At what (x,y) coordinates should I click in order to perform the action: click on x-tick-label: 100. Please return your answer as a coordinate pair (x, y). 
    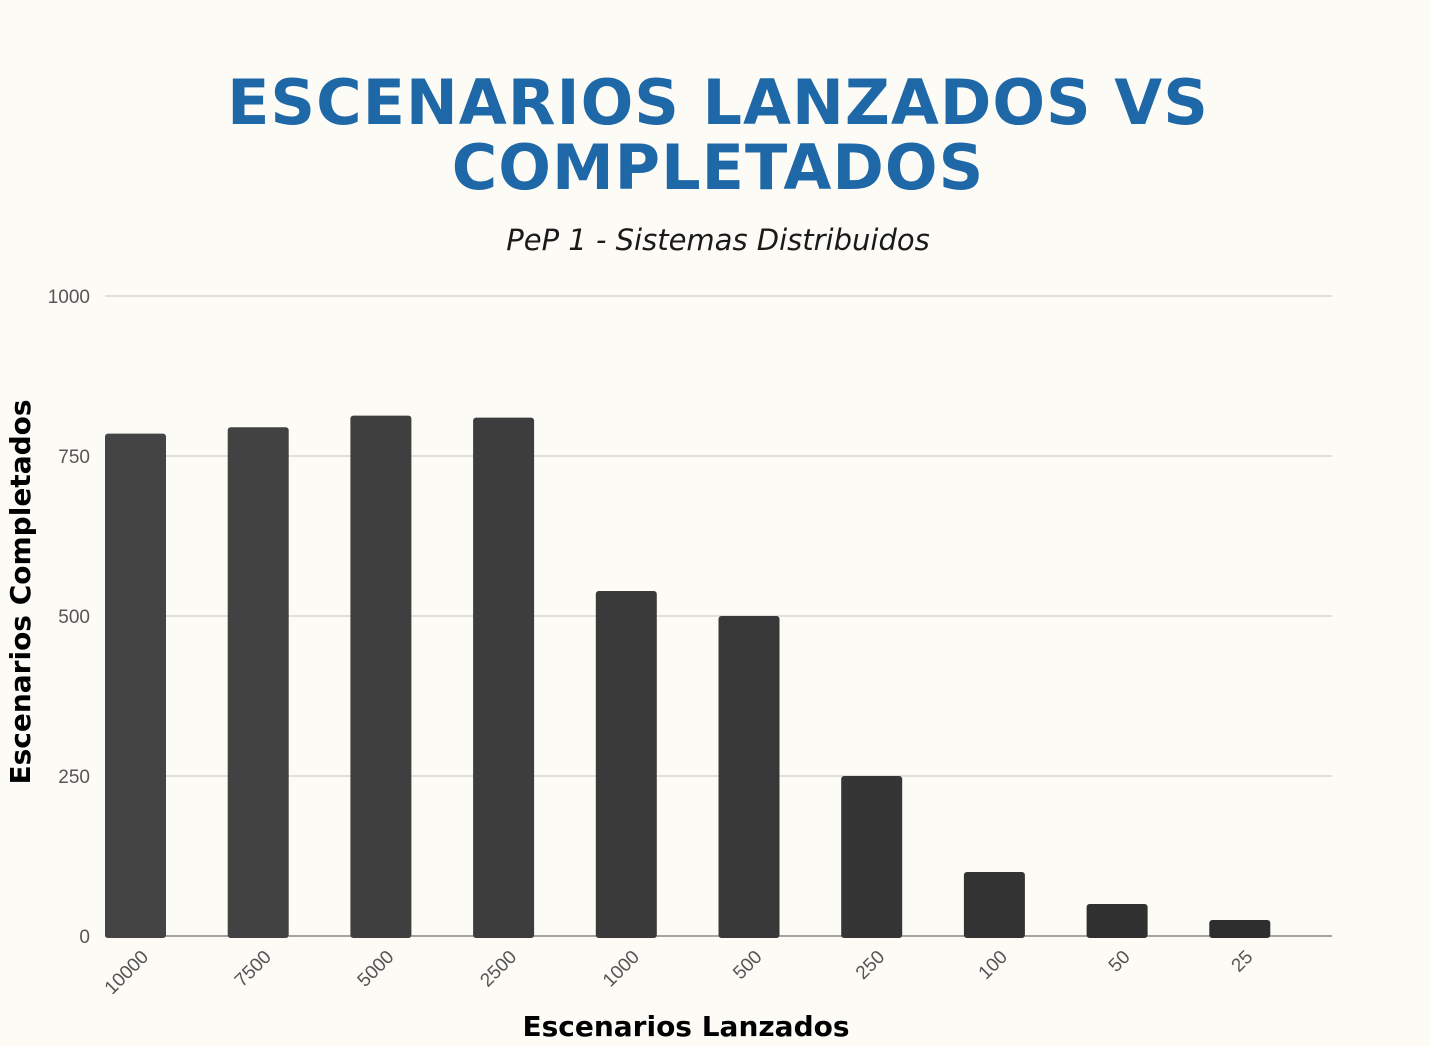
    Looking at the image, I should click on (993, 965).